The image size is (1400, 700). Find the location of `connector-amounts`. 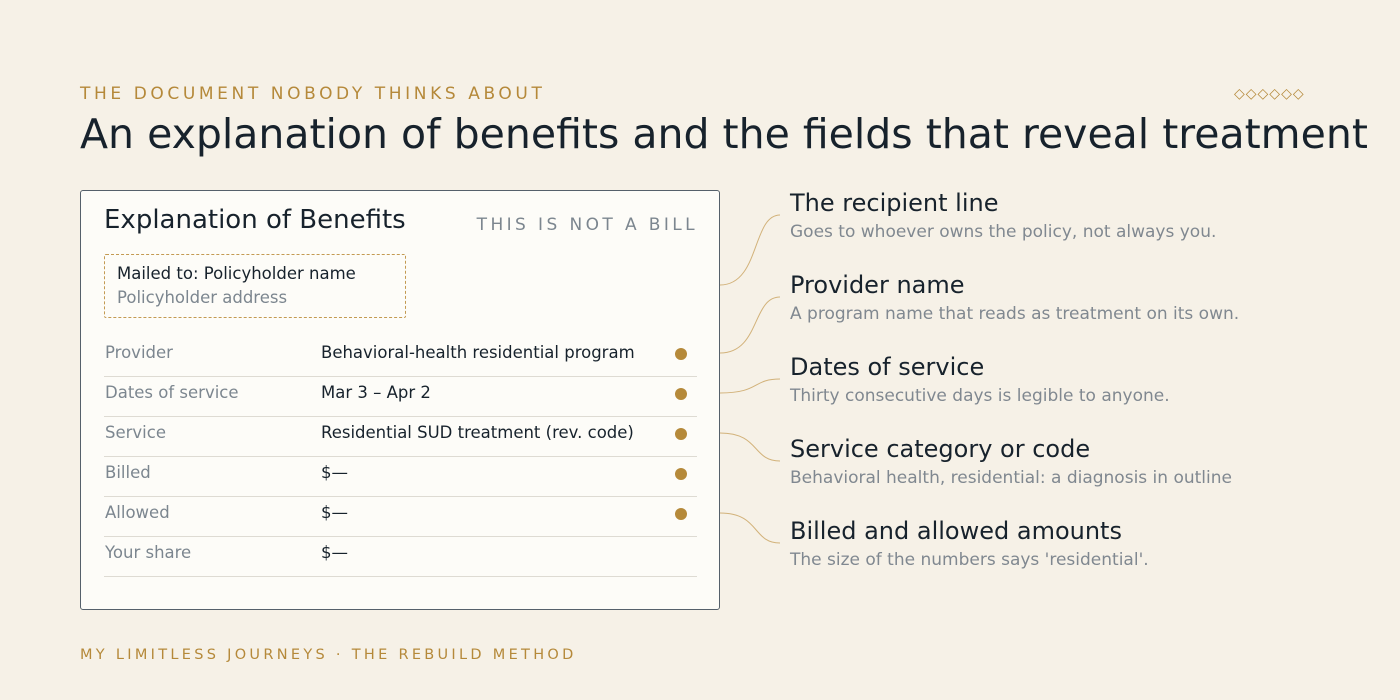

connector-amounts is located at coordinates (750, 528).